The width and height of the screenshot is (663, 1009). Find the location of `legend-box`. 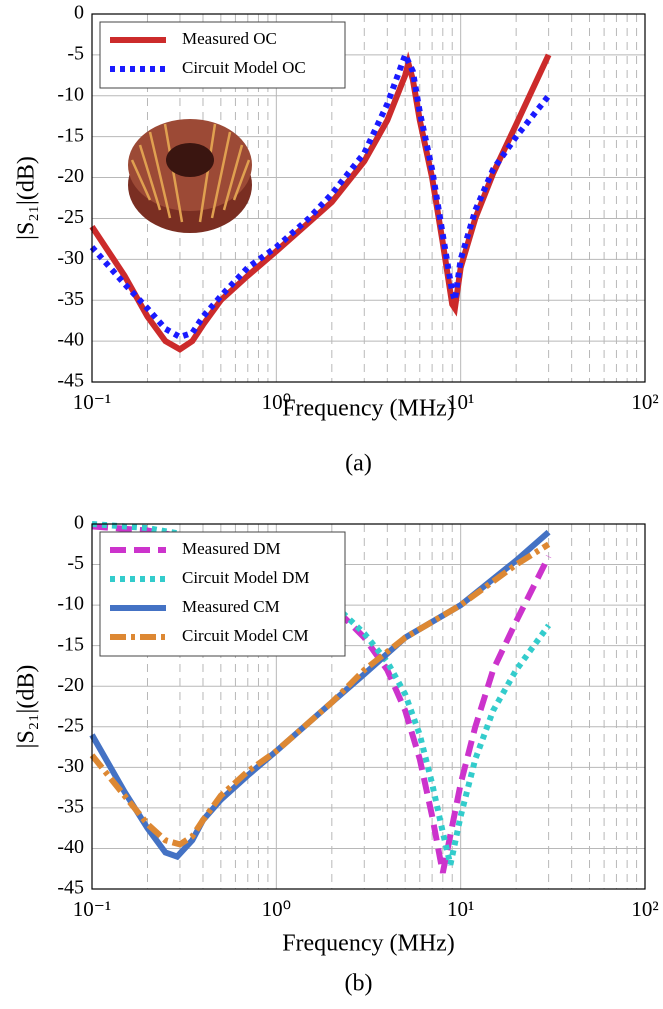

legend-box is located at coordinates (222, 55).